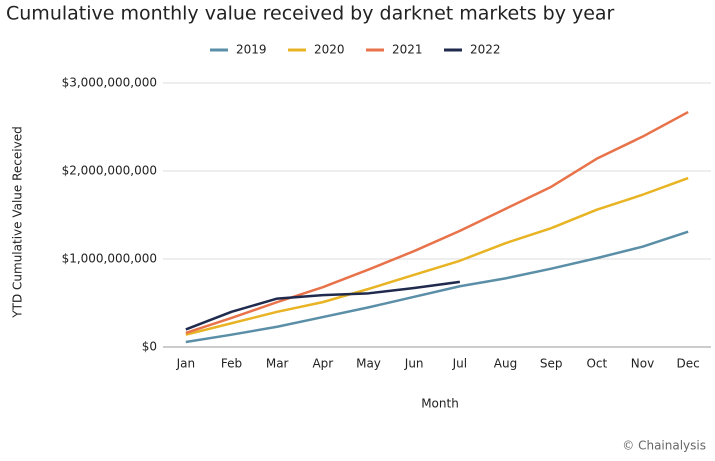 The height and width of the screenshot is (461, 715). I want to click on x-tick-label: Mar, so click(277, 364).